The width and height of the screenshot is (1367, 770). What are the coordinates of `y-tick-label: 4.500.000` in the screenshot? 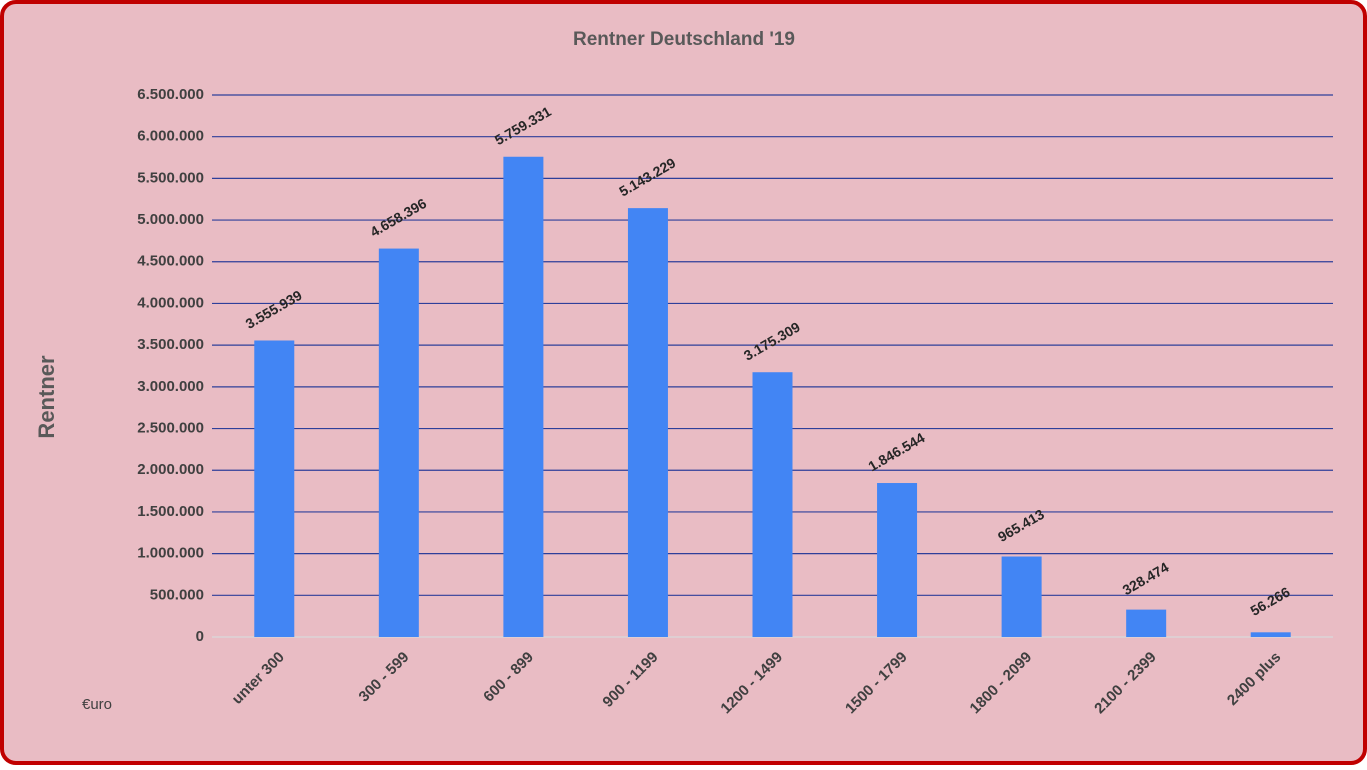 It's located at (170, 261).